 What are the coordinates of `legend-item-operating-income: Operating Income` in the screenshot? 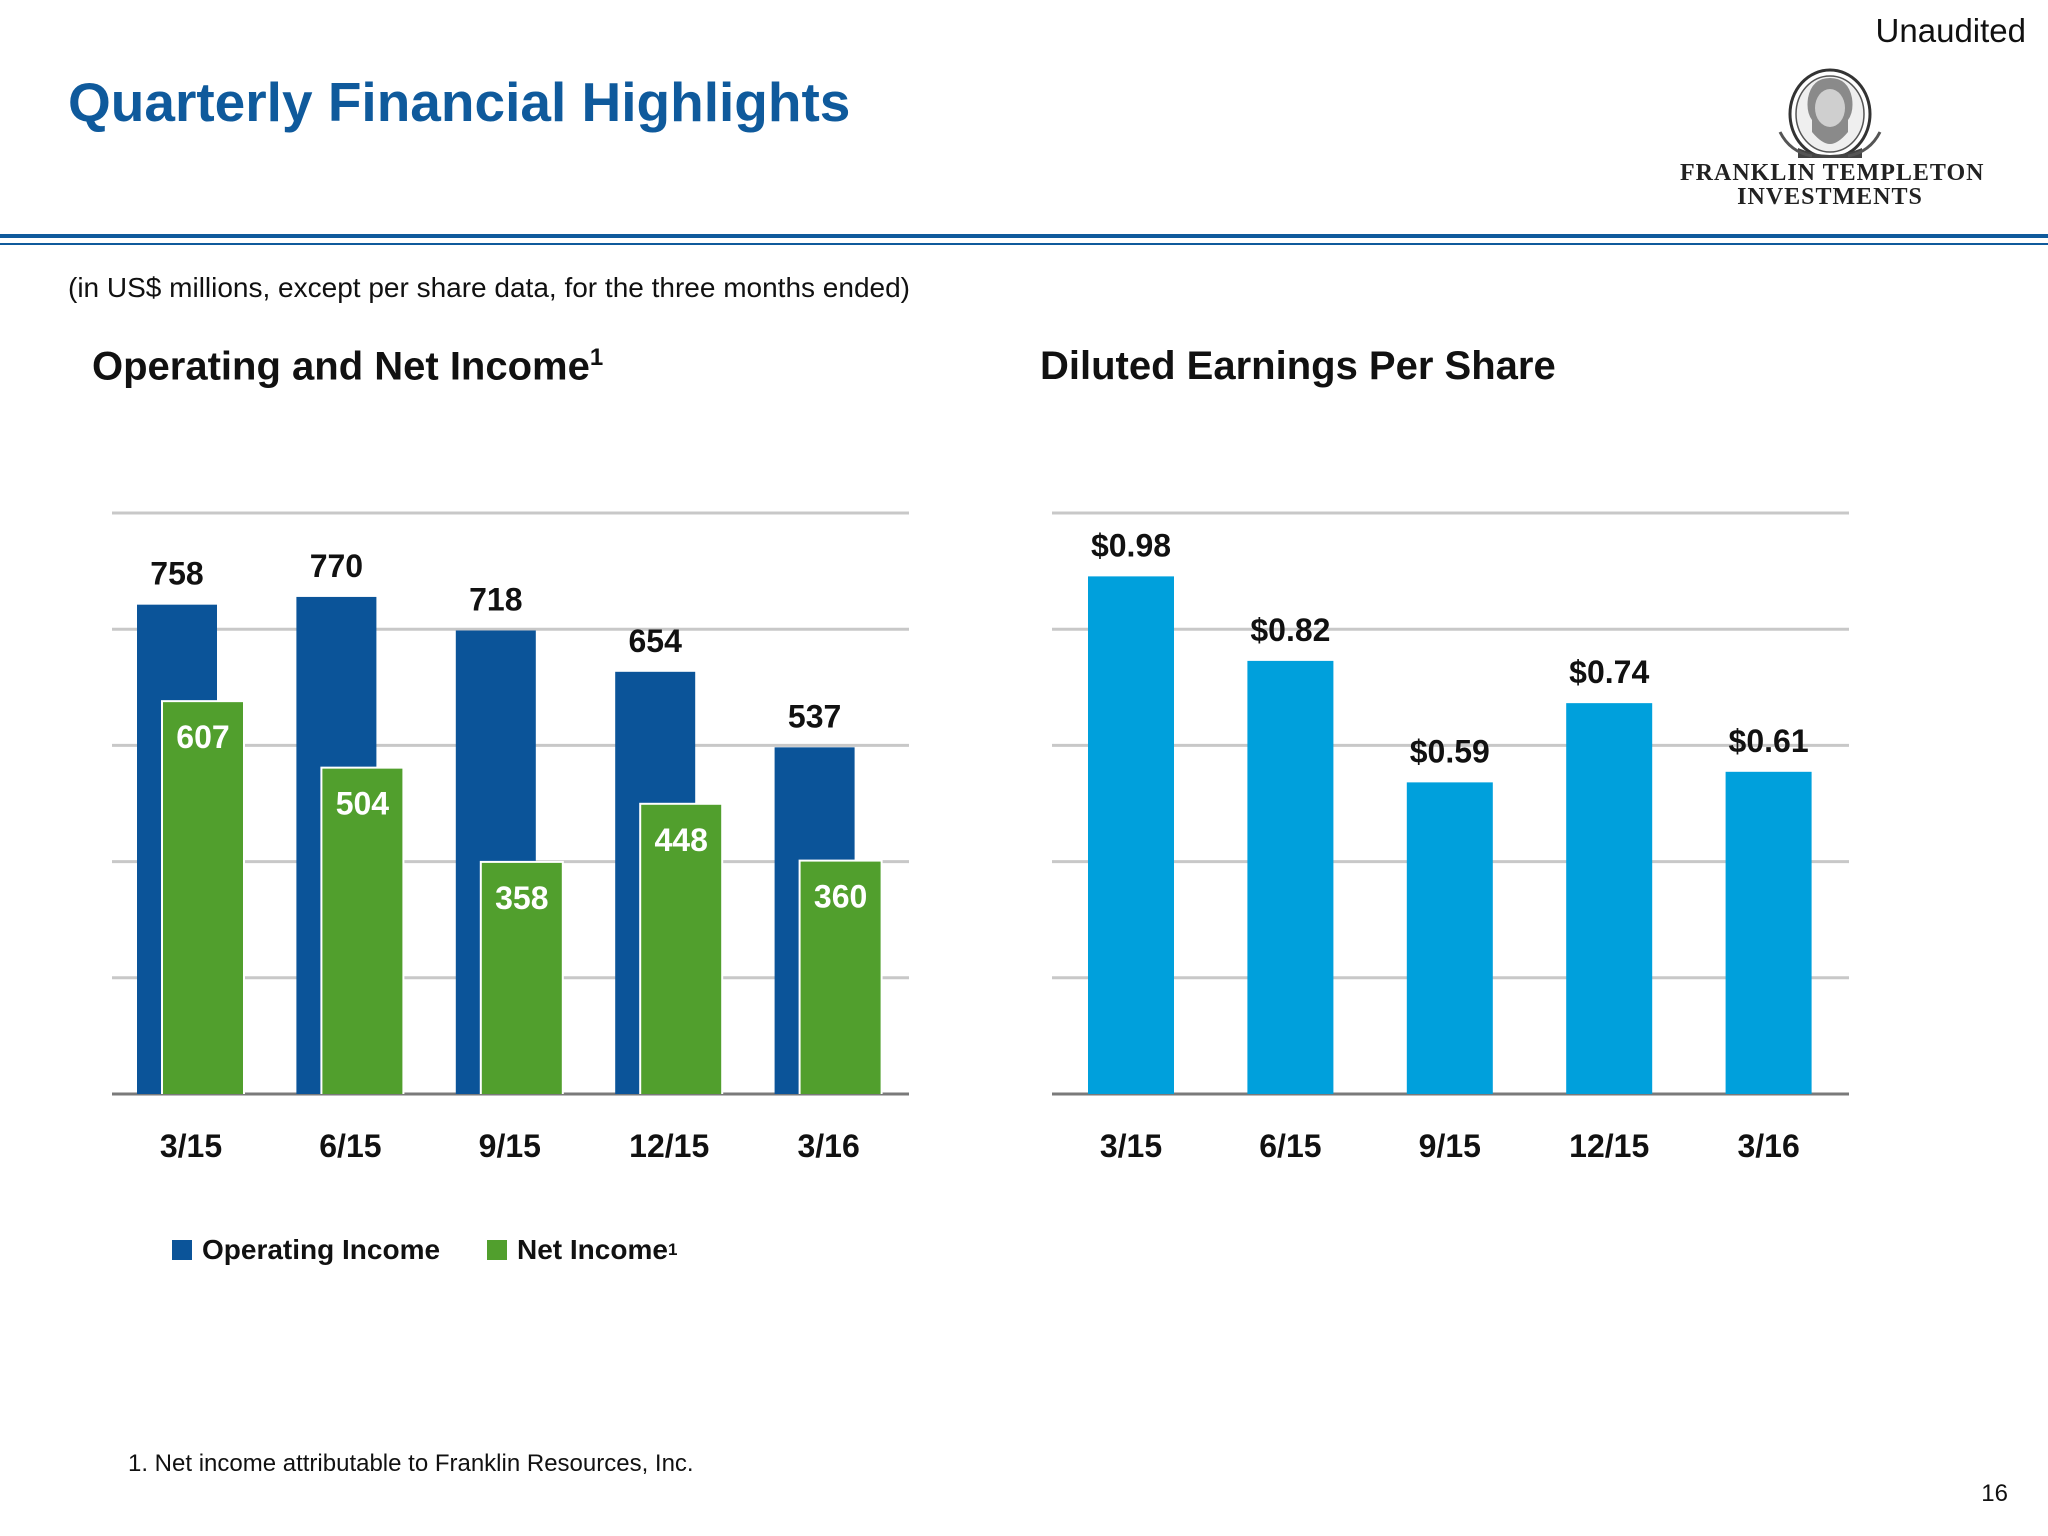 It's located at (306, 1250).